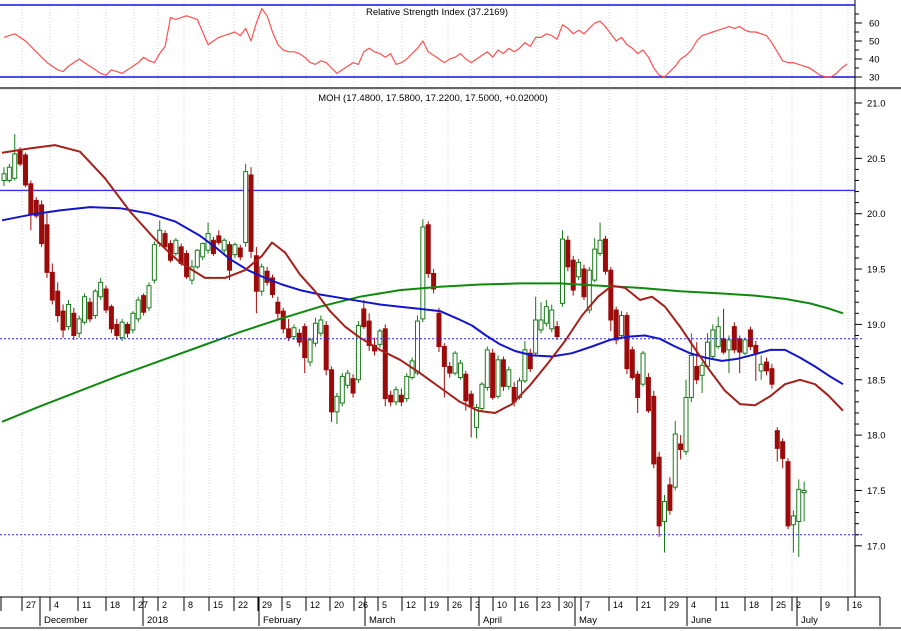 This screenshot has width=901, height=631. I want to click on rsi-axis-label: 30, so click(874, 78).